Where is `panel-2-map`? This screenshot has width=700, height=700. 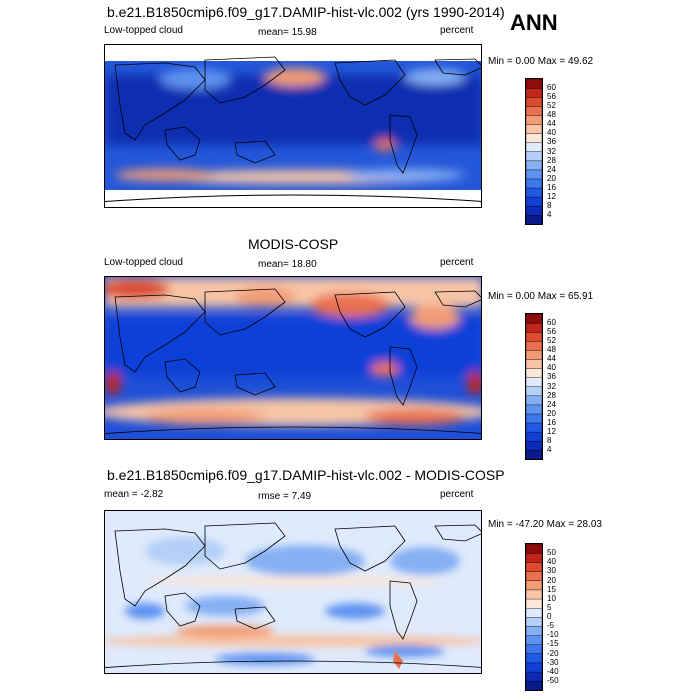 panel-2-map is located at coordinates (293, 358).